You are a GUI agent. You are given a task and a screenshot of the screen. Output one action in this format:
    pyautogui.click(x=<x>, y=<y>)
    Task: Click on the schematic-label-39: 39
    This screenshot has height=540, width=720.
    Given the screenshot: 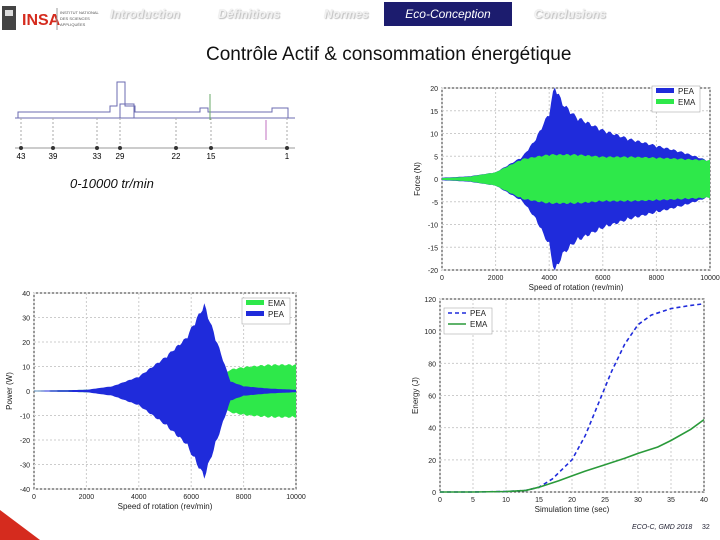 What is the action you would take?
    pyautogui.click(x=53, y=156)
    